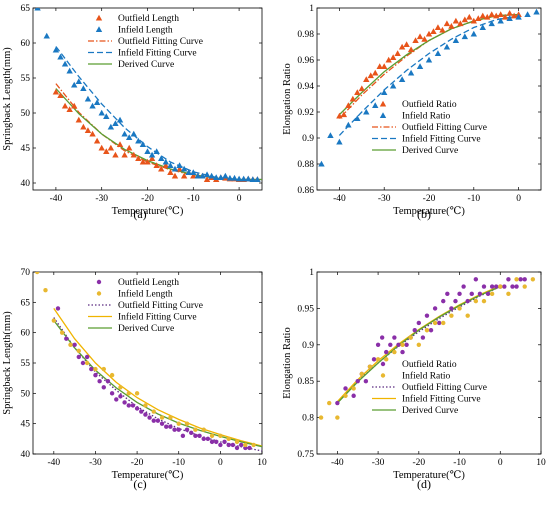 This screenshot has width=550, height=513. I want to click on x-tick-label: -30, so click(384, 199).